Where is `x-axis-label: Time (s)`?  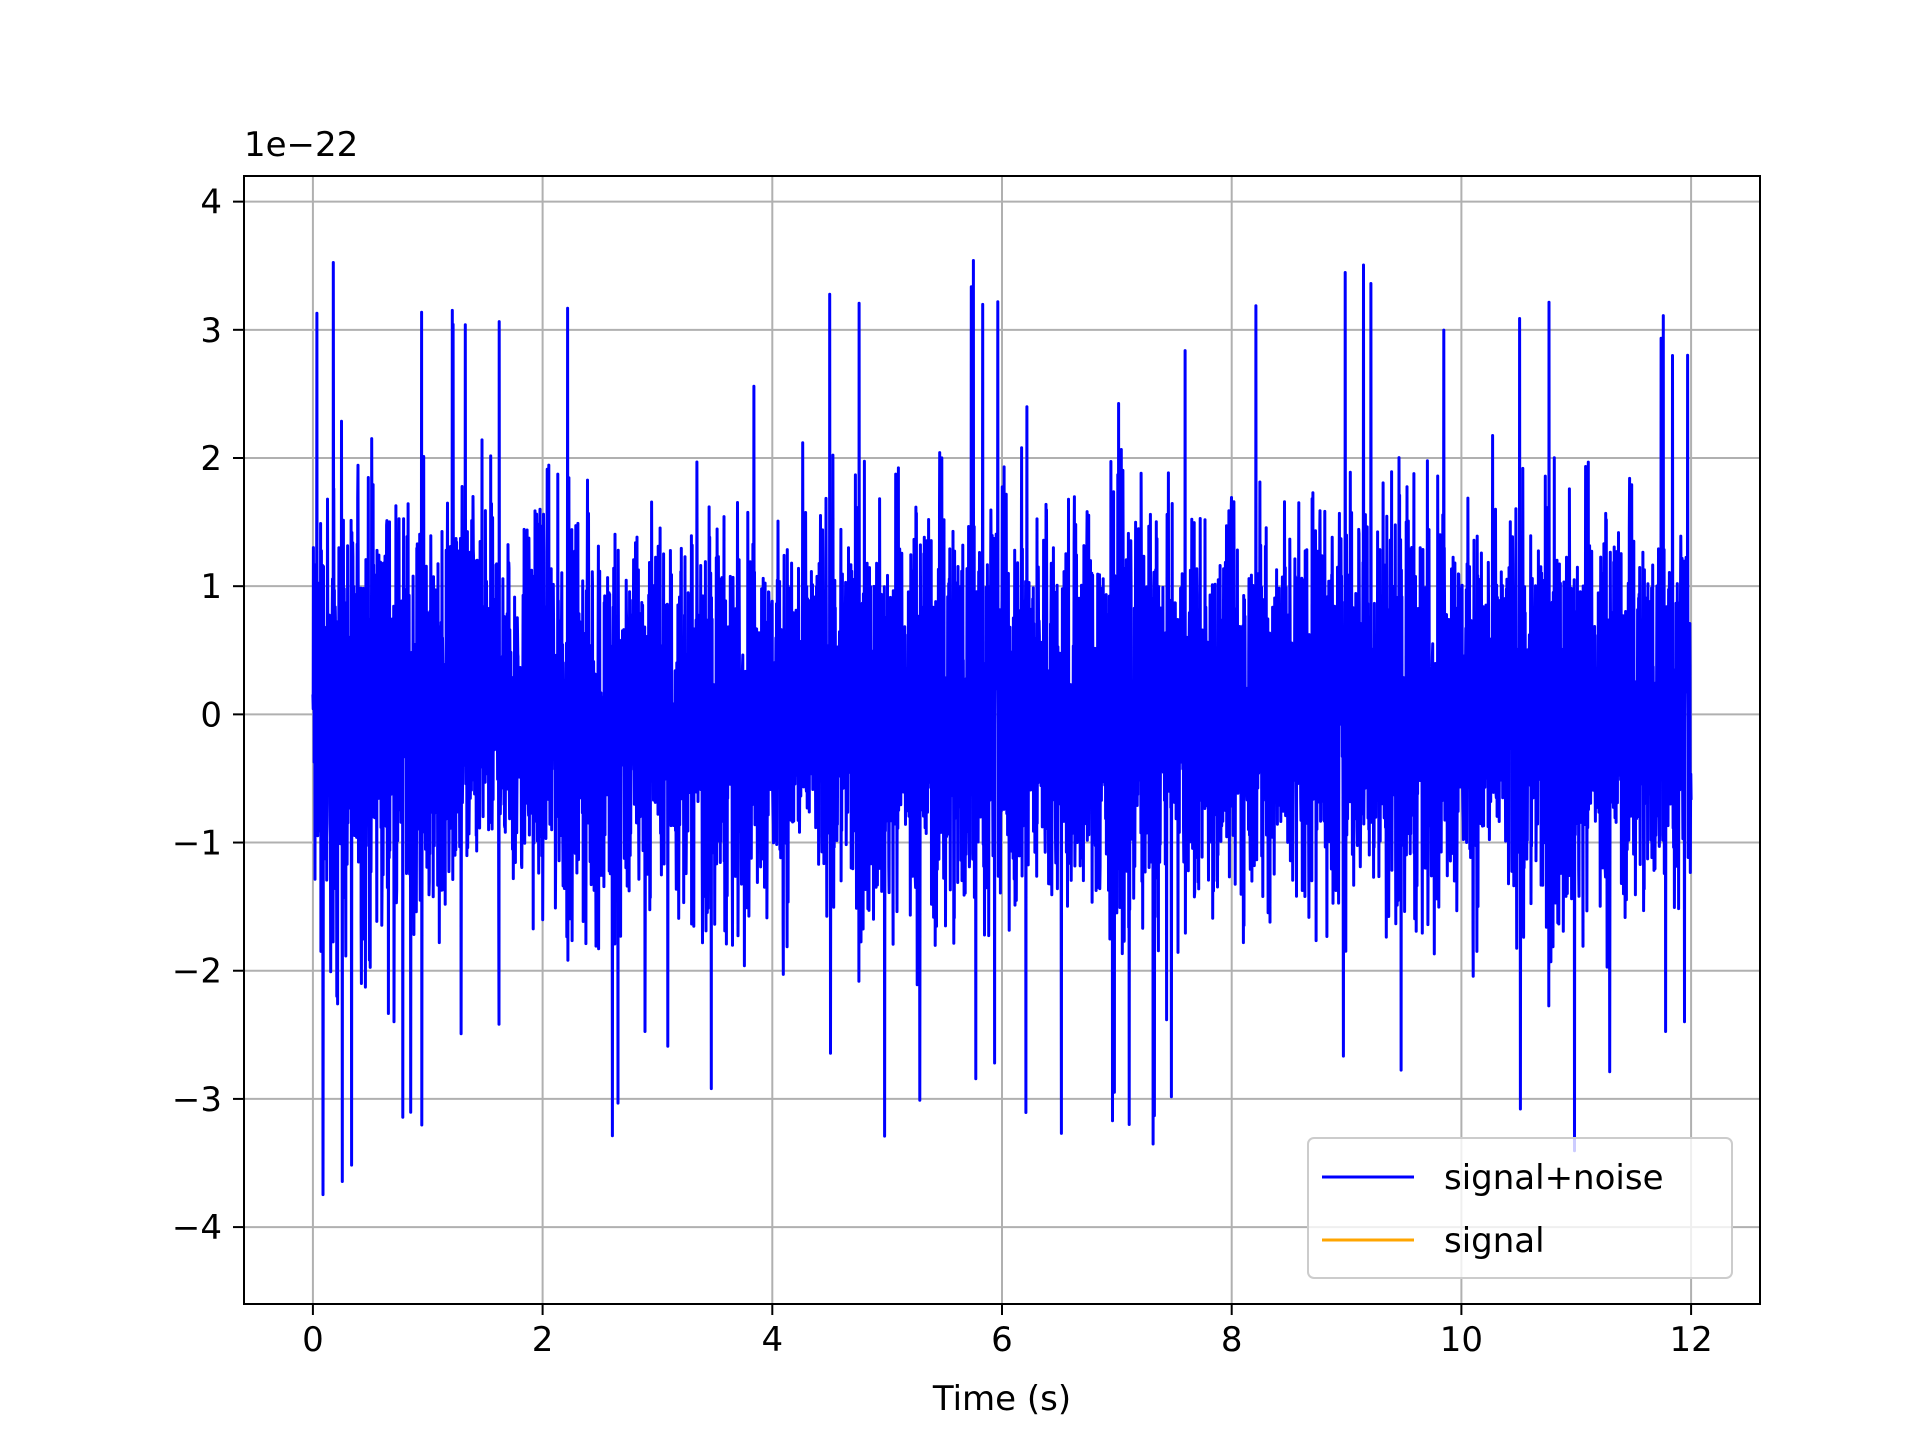
x-axis-label: Time (s) is located at coordinates (1001, 1399).